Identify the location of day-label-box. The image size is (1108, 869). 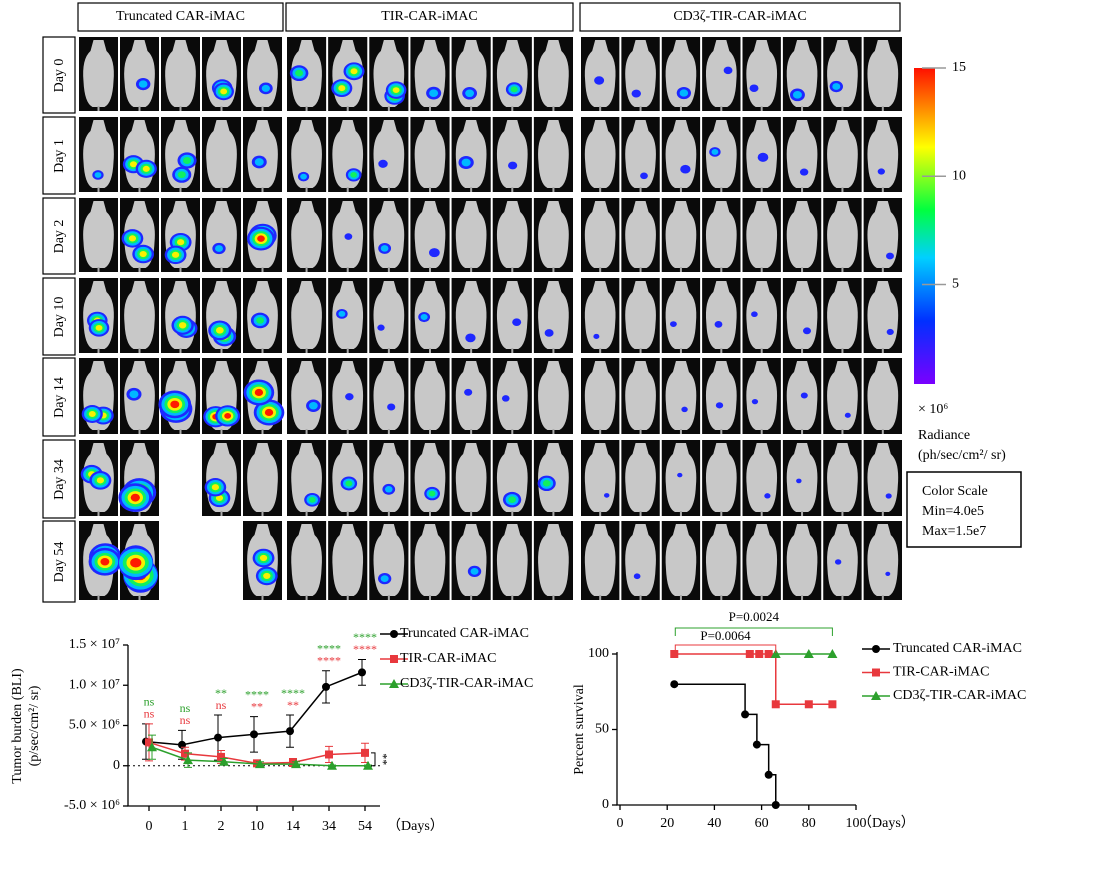
(59, 479).